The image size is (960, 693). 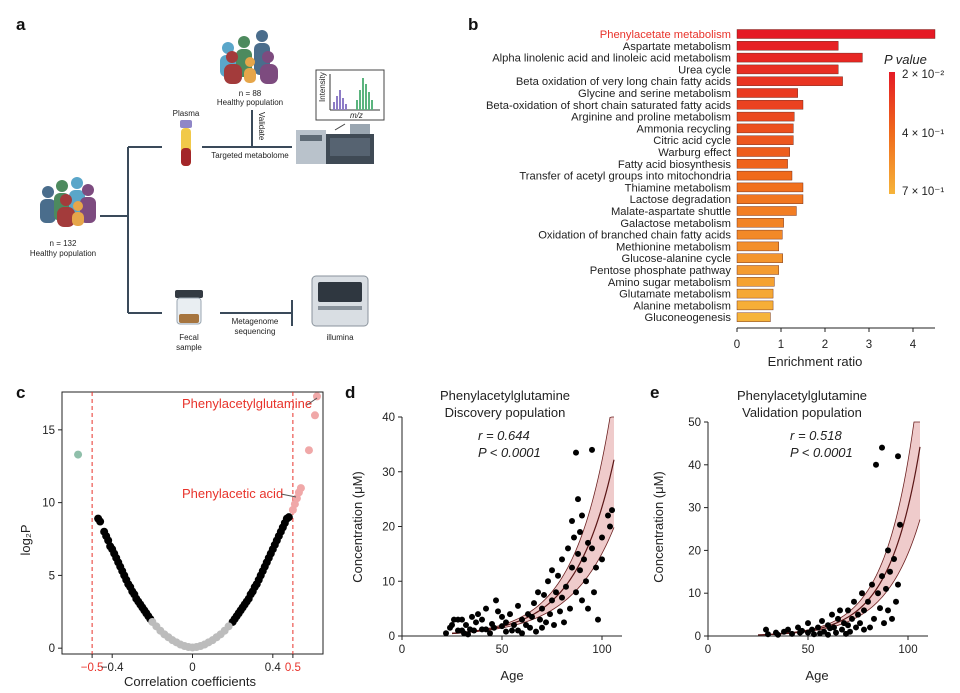 I want to click on c-x-axis-label: Correlation coefficients, so click(x=190, y=681).